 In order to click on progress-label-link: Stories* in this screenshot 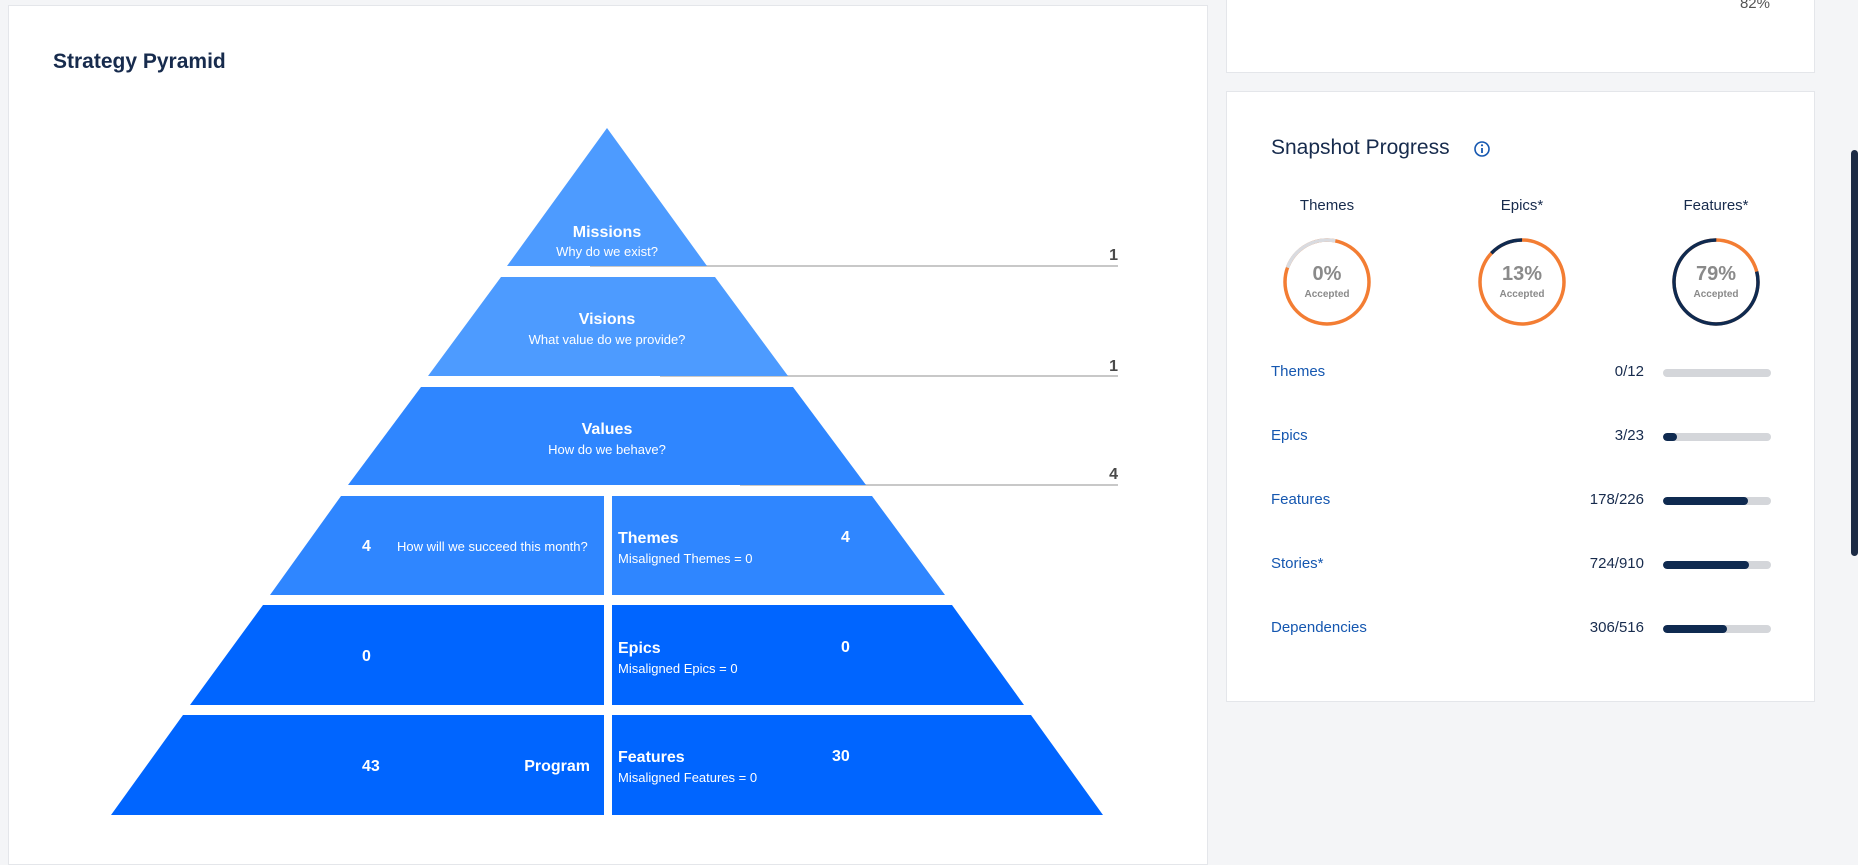, I will do `click(1297, 563)`.